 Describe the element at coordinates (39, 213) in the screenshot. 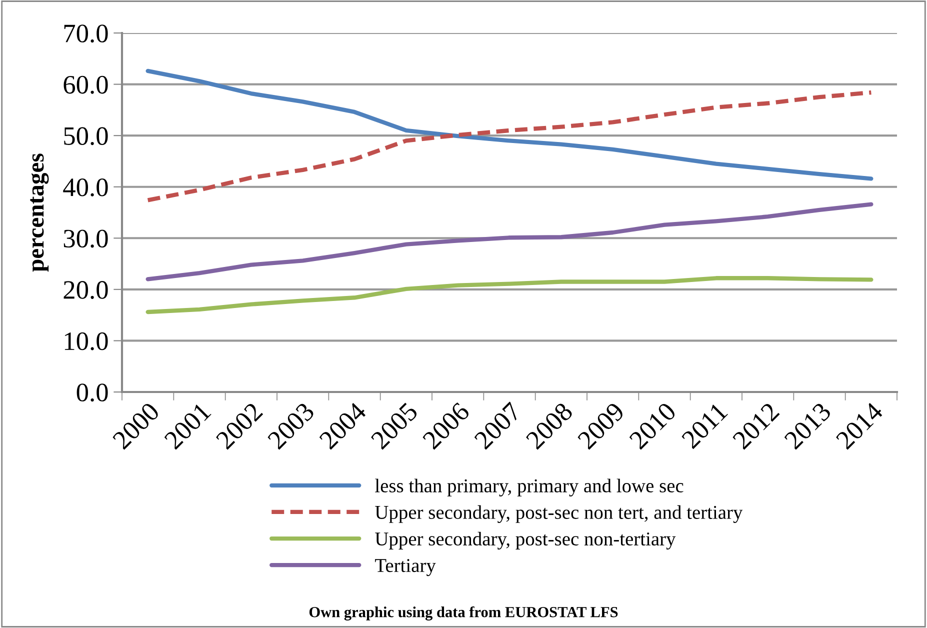

I see `y-axis-title: percentages` at that location.